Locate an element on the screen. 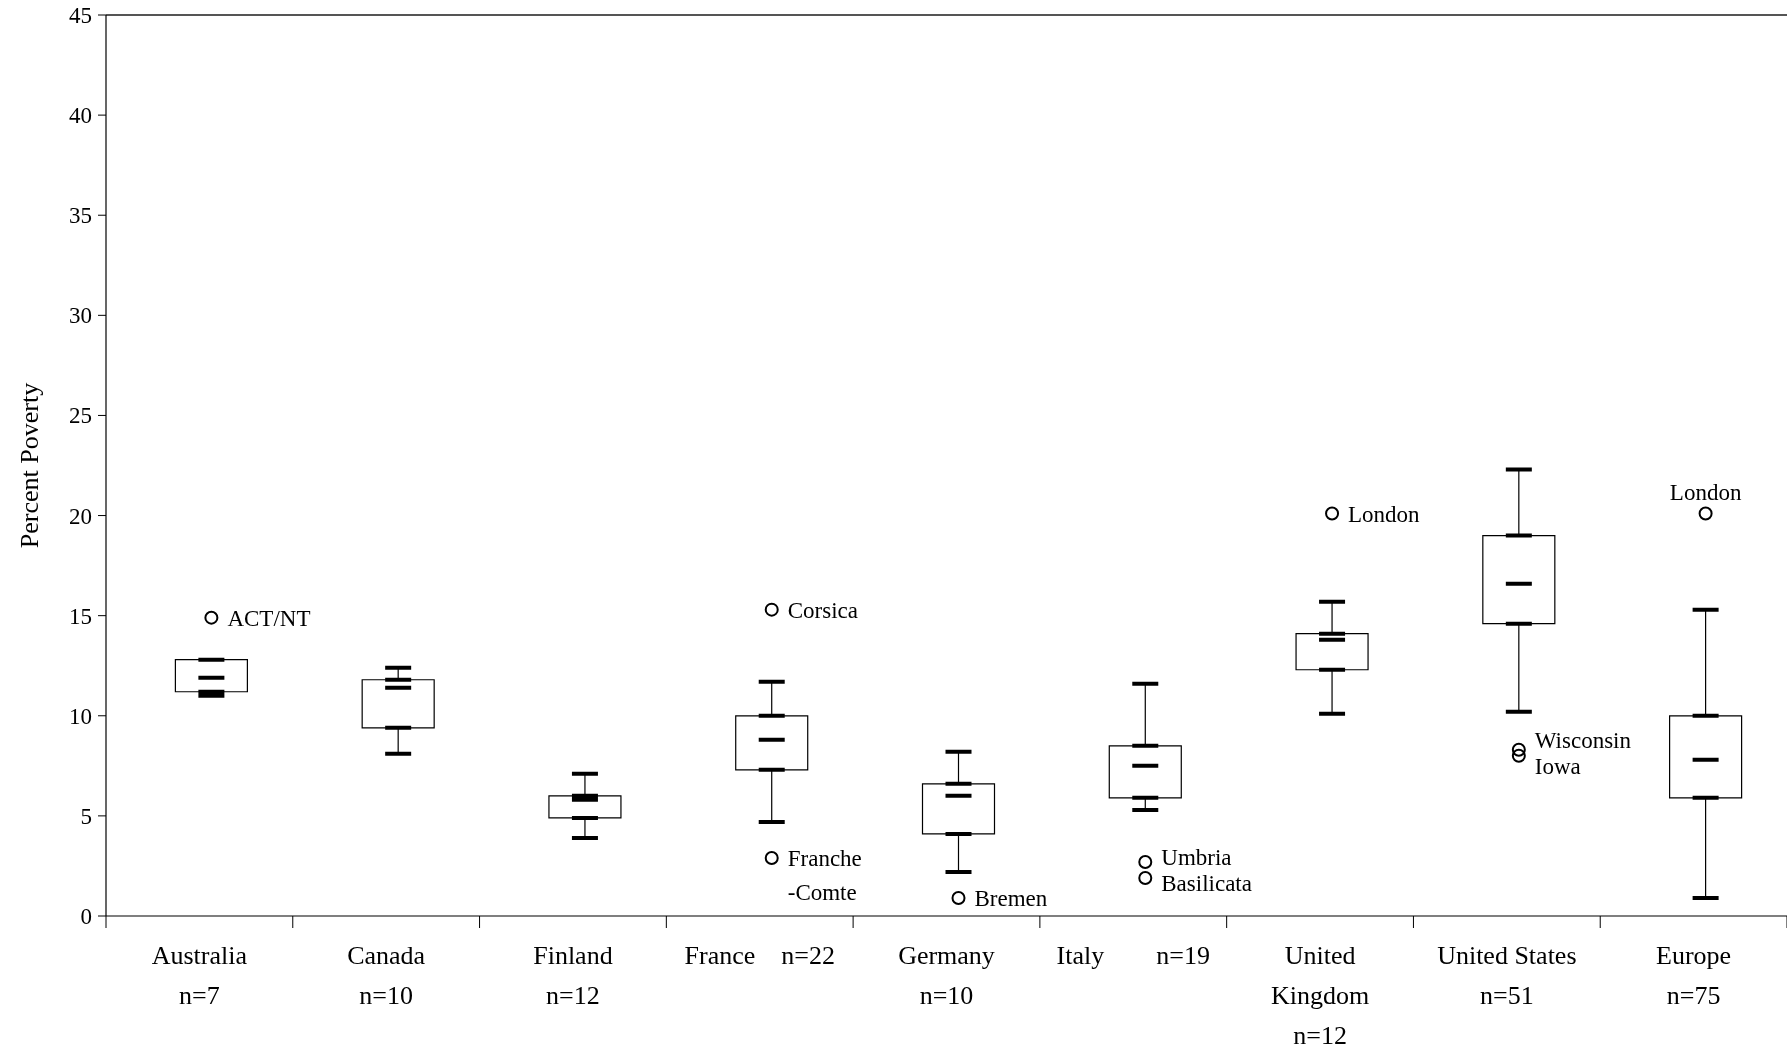 The width and height of the screenshot is (1787, 1064). x-tick-label: Finland n=12 is located at coordinates (573, 975).